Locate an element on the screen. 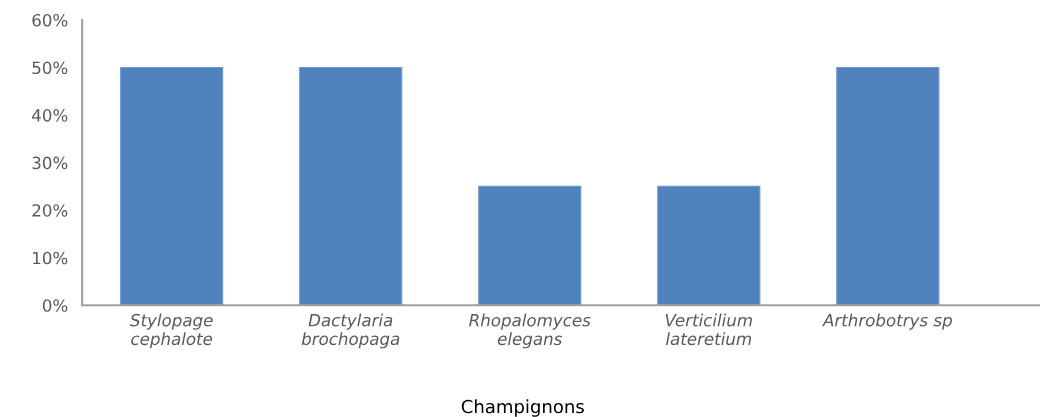 The width and height of the screenshot is (1040, 417). y-tick-label: 30% is located at coordinates (50, 163).